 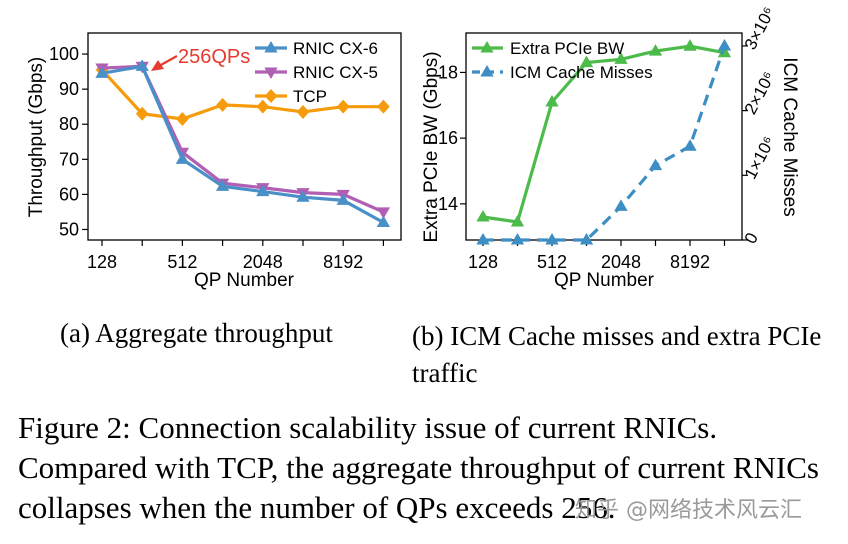 What do you see at coordinates (335, 72) in the screenshot?
I see `legend-label: RNIC CX-5` at bounding box center [335, 72].